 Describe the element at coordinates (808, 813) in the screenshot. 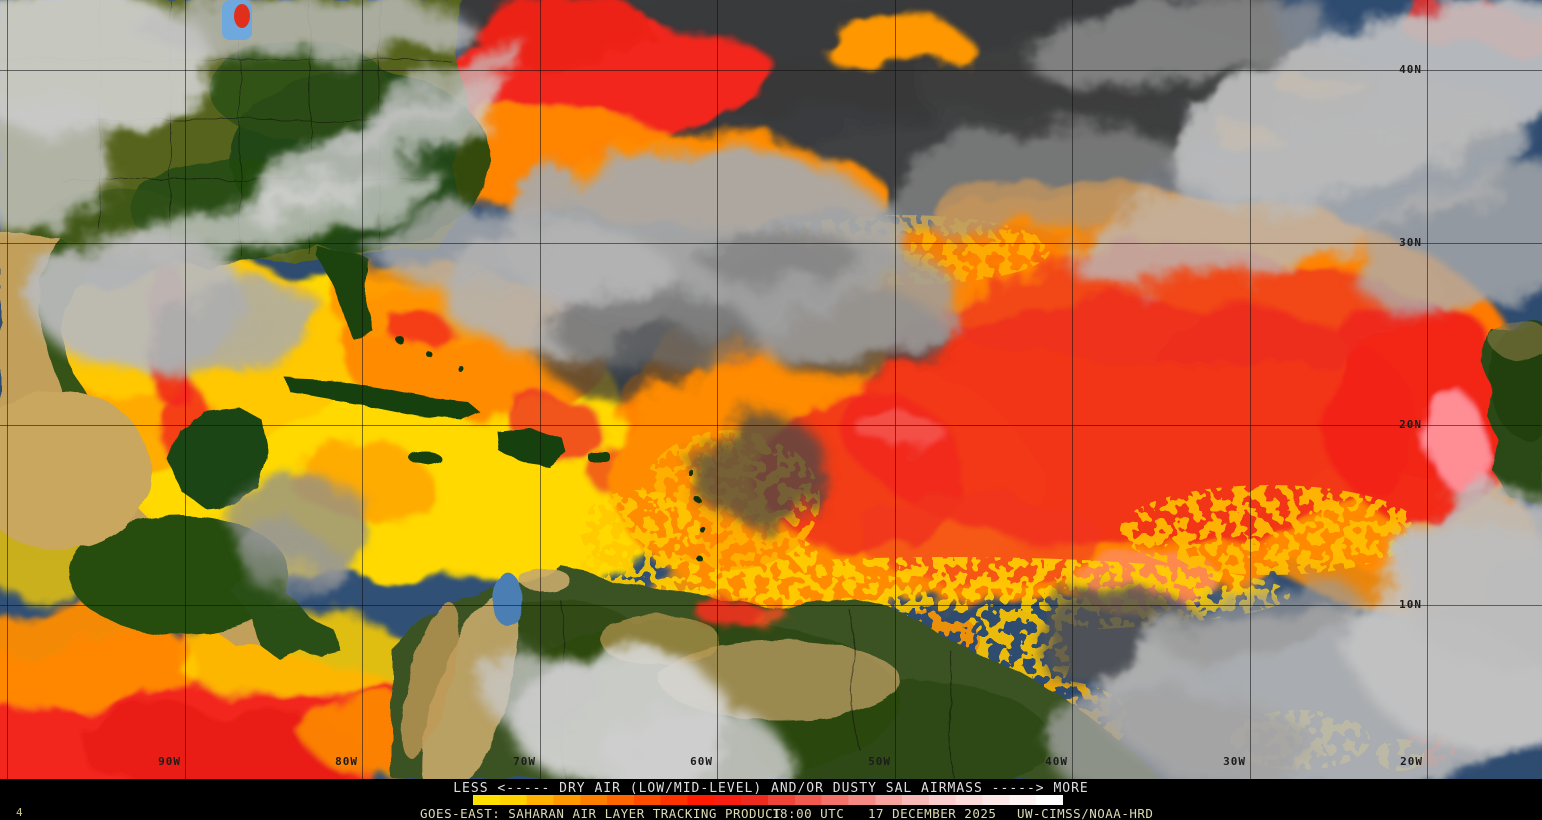

I see `product-time: 18:00 UTC` at that location.